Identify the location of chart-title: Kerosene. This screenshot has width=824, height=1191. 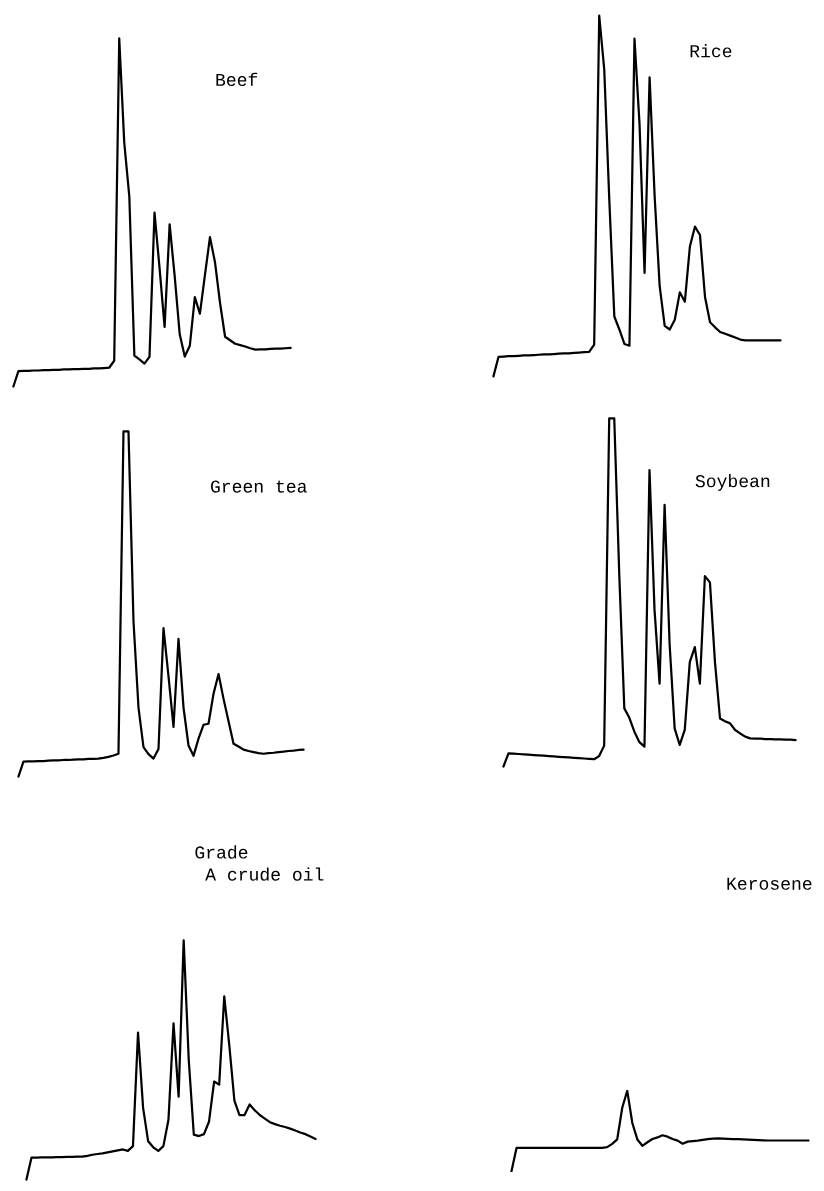
(769, 883).